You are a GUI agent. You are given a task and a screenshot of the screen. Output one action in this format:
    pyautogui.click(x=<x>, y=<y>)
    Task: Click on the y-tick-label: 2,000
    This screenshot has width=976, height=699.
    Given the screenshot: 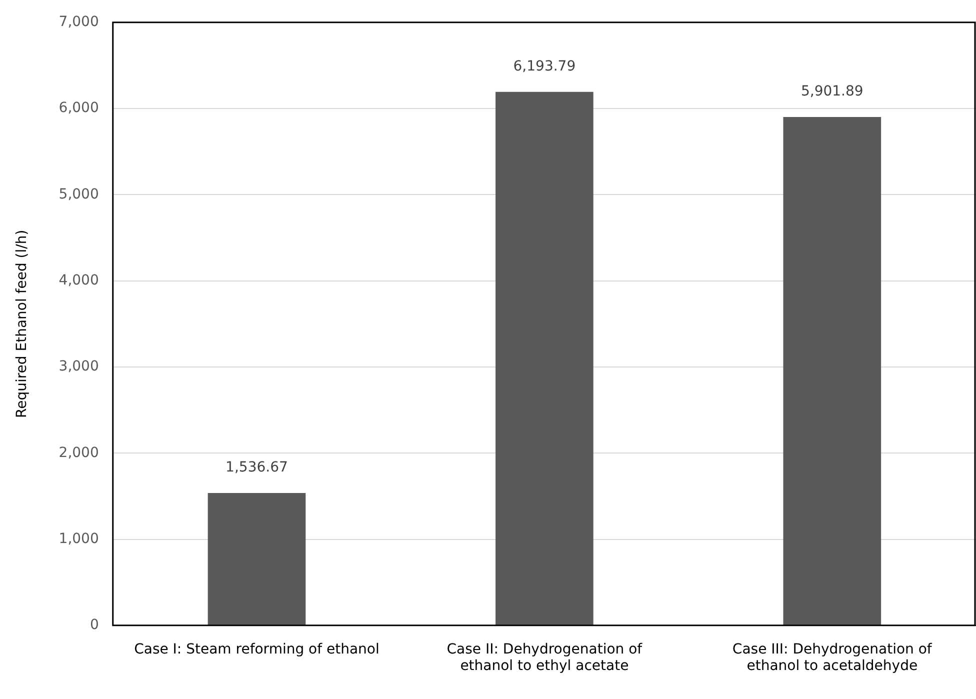 What is the action you would take?
    pyautogui.click(x=78, y=452)
    